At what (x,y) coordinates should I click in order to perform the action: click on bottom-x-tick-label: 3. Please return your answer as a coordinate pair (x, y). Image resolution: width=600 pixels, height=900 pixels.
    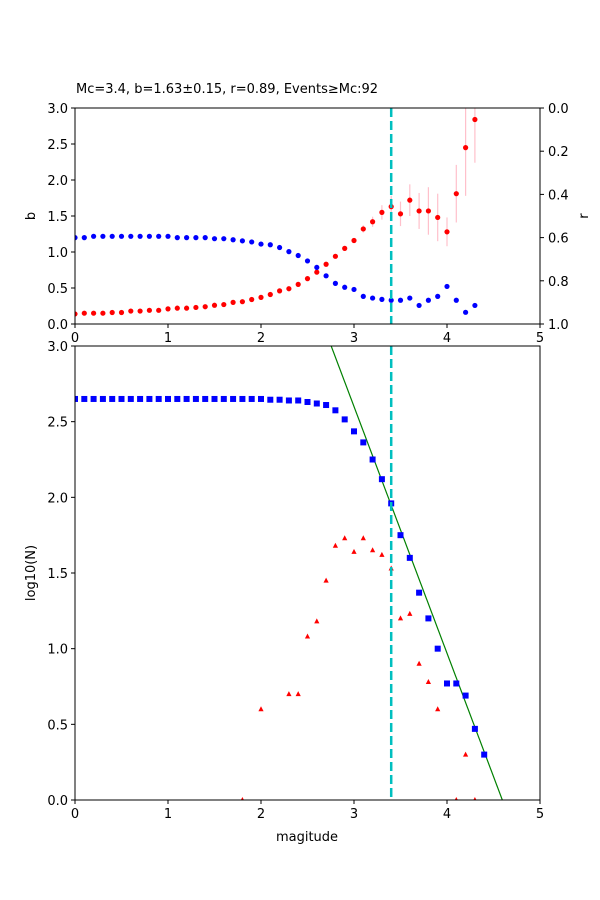
    Looking at the image, I should click on (354, 814).